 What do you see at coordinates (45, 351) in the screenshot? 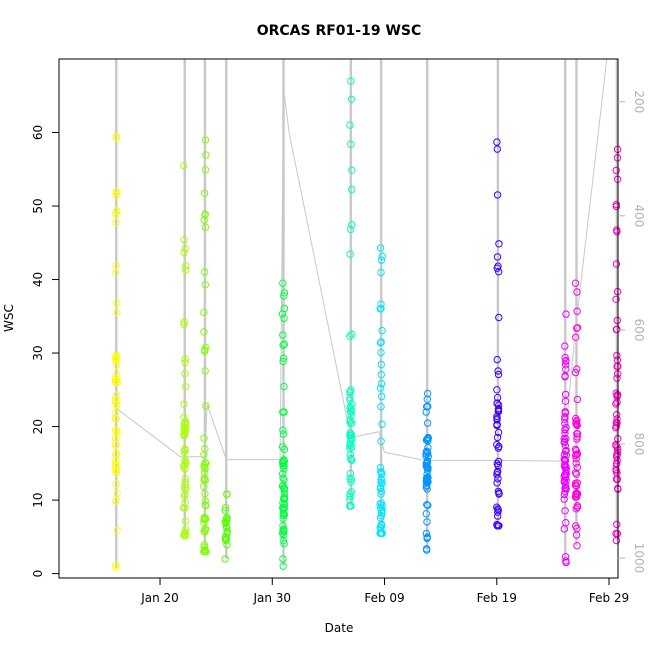
I see `y-axis: 0 10 20 30 40 50 60` at bounding box center [45, 351].